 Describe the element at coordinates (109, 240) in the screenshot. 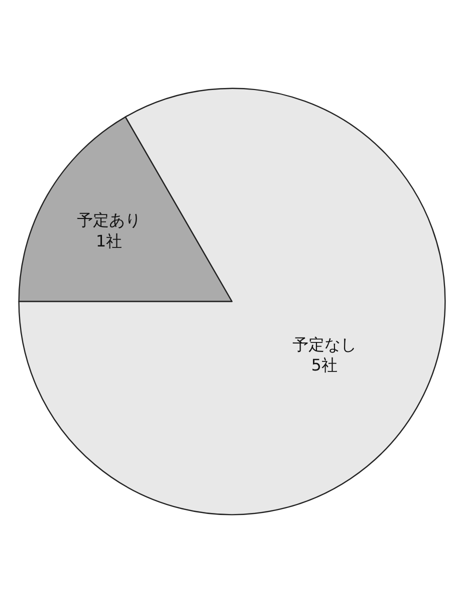

I see `data-label: 1社` at that location.